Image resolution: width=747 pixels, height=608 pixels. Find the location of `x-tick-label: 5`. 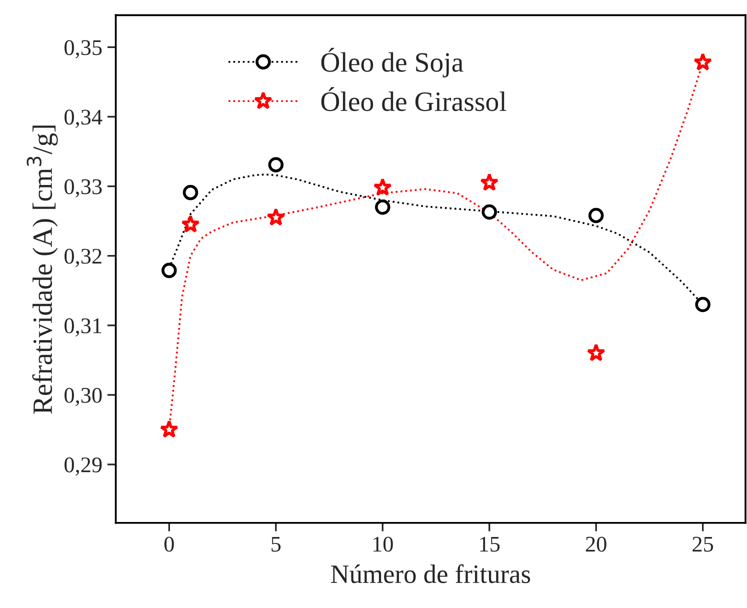

x-tick-label: 5 is located at coordinates (276, 544).